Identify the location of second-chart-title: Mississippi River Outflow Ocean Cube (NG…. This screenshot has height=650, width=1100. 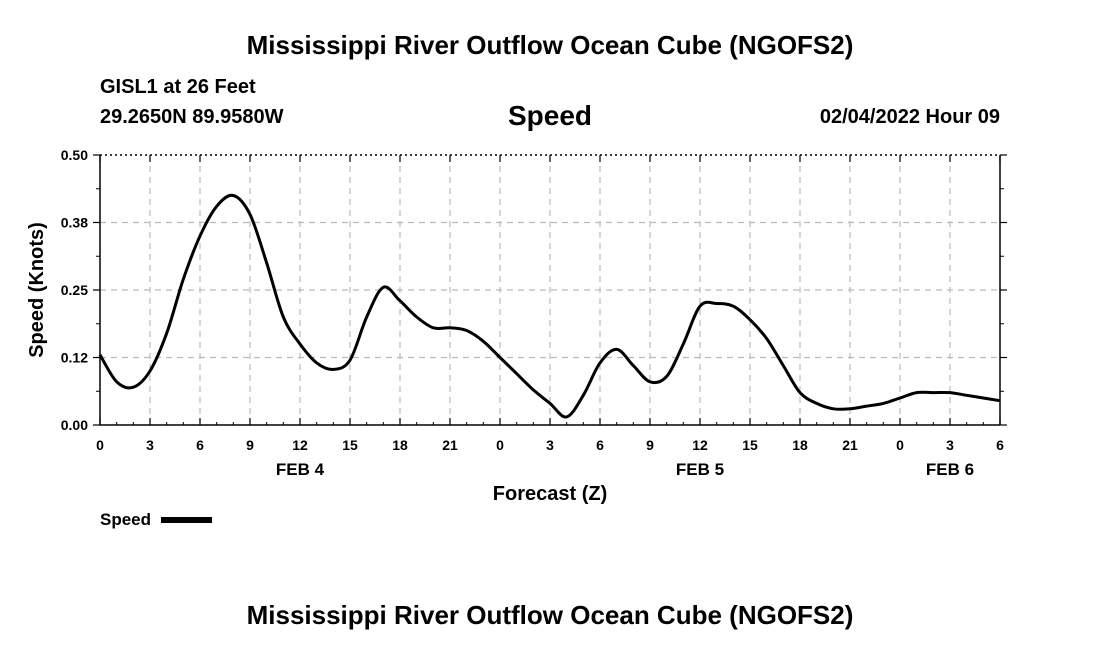
(550, 615).